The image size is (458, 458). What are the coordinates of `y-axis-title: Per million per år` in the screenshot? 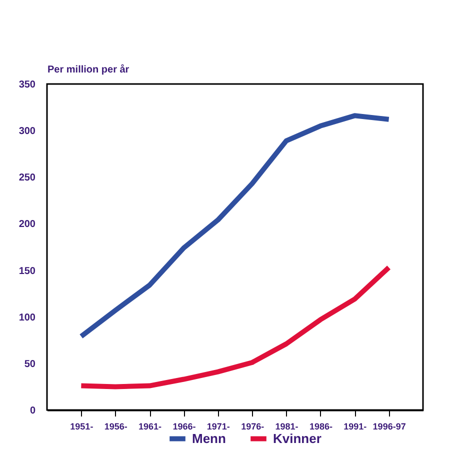 It's located at (89, 70).